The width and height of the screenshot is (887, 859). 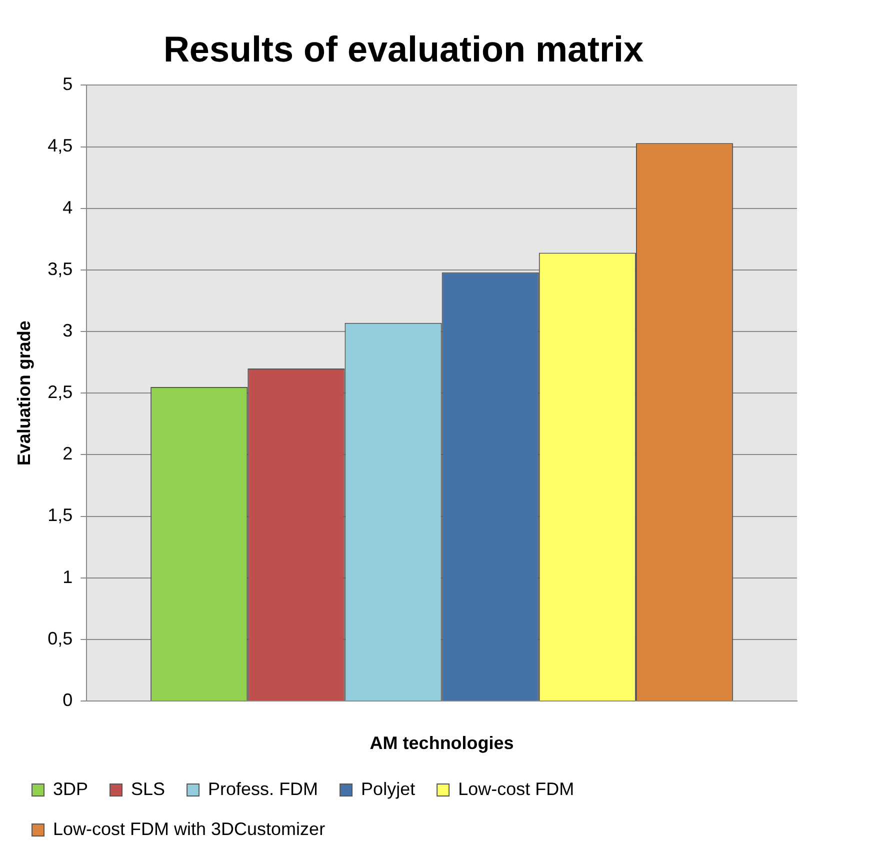 What do you see at coordinates (60, 146) in the screenshot?
I see `y-tick-label: 4,5` at bounding box center [60, 146].